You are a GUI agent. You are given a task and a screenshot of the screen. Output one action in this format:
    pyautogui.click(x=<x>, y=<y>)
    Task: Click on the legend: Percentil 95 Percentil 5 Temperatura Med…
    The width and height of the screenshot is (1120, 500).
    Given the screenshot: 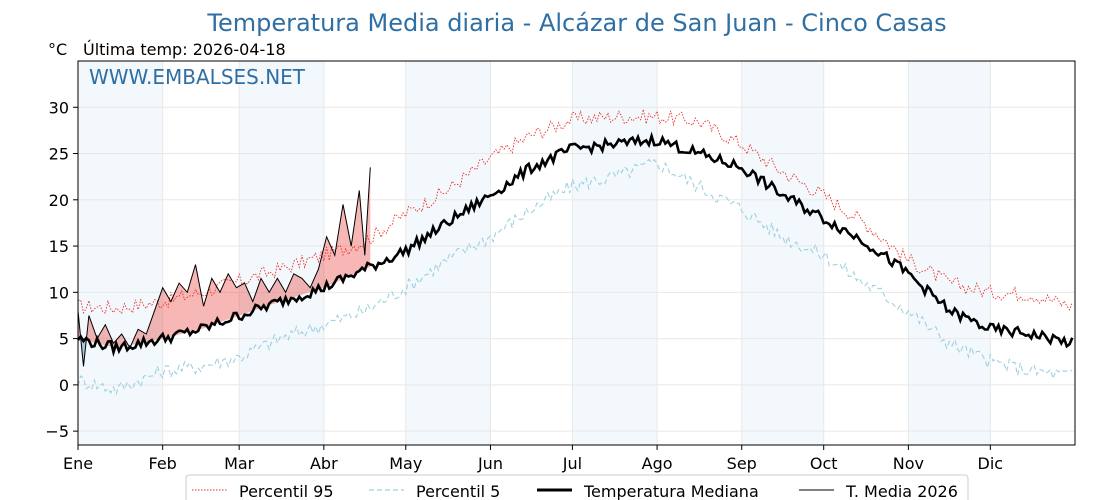 What is the action you would take?
    pyautogui.click(x=577, y=487)
    